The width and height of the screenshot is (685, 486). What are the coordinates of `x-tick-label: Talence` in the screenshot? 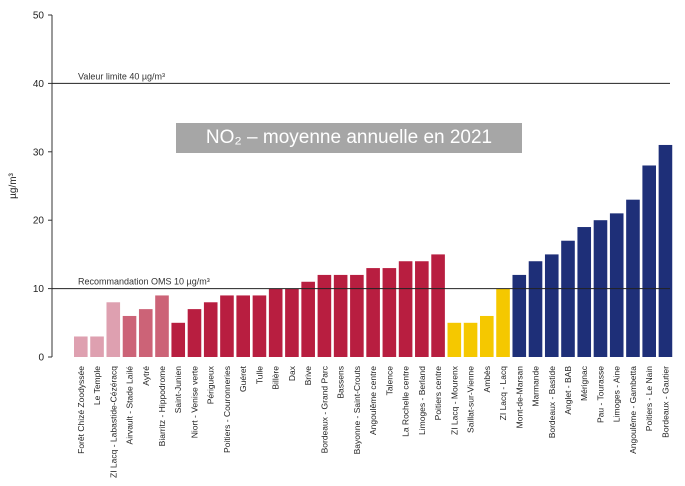 It's located at (389, 381).